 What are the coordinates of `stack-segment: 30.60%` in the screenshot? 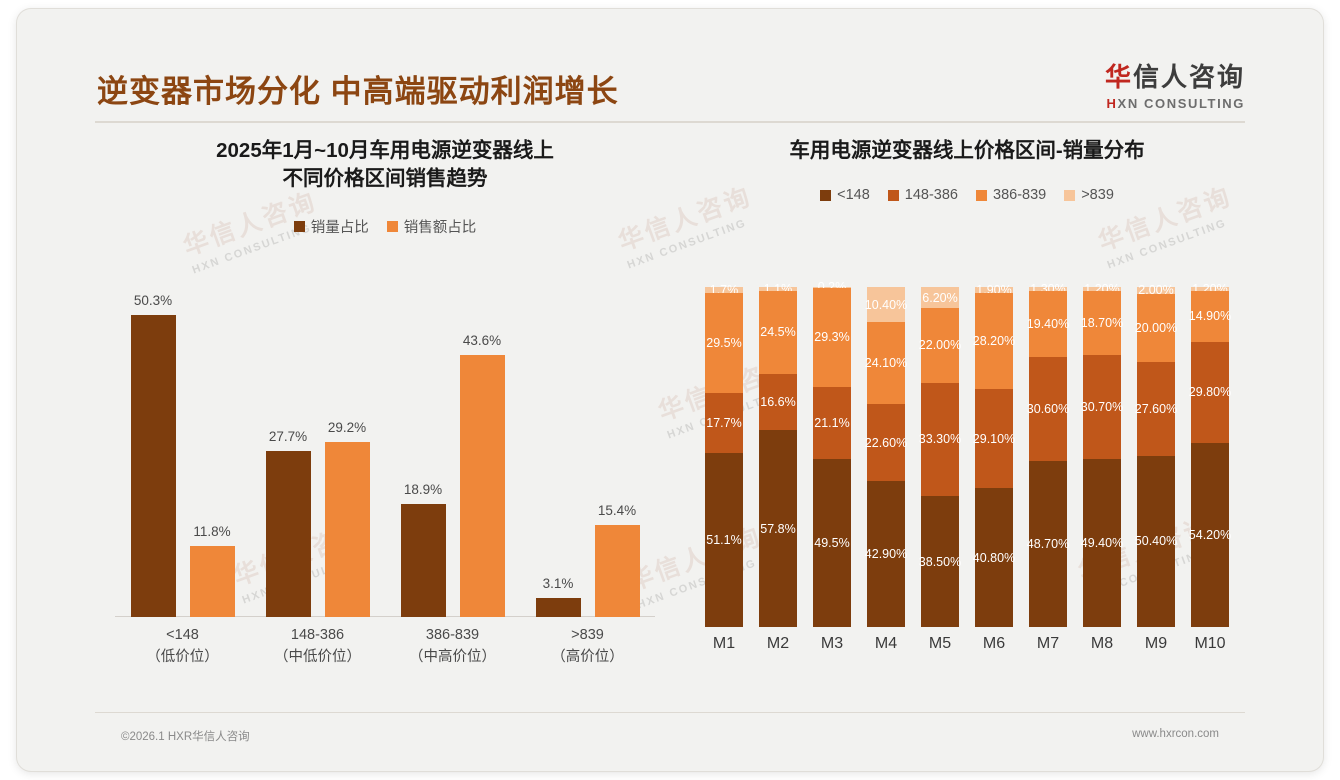 It's located at (1048, 409).